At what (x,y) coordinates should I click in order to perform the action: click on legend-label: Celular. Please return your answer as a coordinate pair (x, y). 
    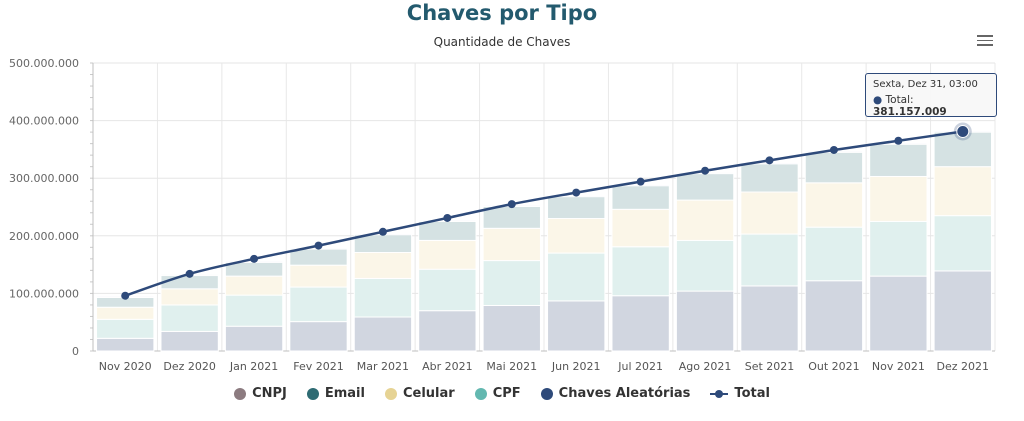
    Looking at the image, I should click on (428, 393).